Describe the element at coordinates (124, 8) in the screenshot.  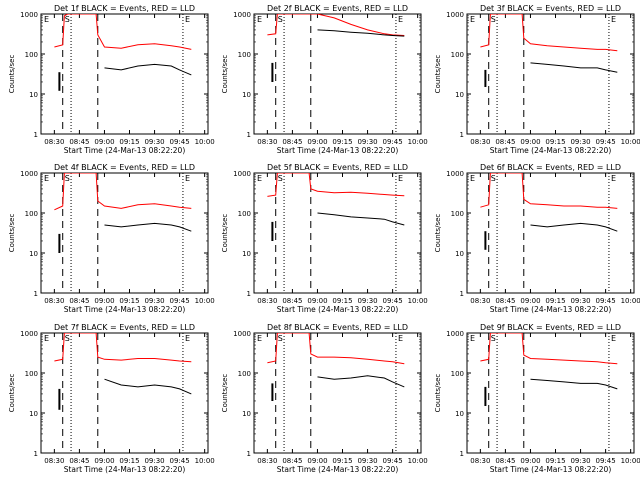
I see `plot-title: Det 1f BLACK = Events, RED = LLD` at that location.